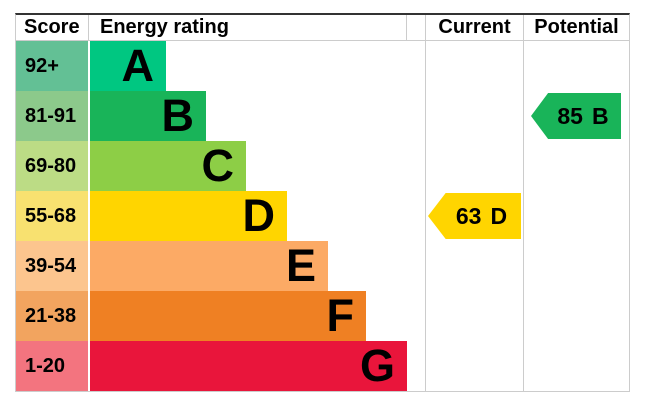  What do you see at coordinates (416, 27) in the screenshot?
I see `header-spacer` at bounding box center [416, 27].